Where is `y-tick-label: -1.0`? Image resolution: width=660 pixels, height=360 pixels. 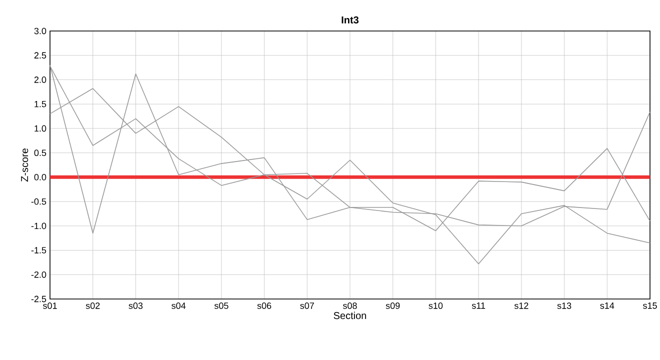
y-tick-label: -1.0 is located at coordinates (38, 226).